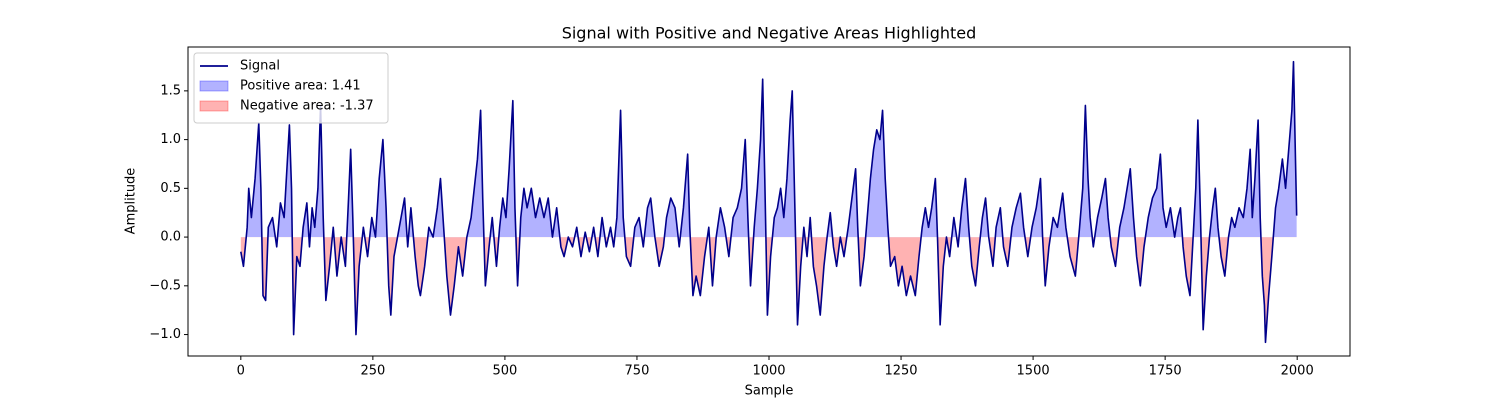 This screenshot has height=400, width=1500. What do you see at coordinates (170, 139) in the screenshot?
I see `y-tick-label: 1.0` at bounding box center [170, 139].